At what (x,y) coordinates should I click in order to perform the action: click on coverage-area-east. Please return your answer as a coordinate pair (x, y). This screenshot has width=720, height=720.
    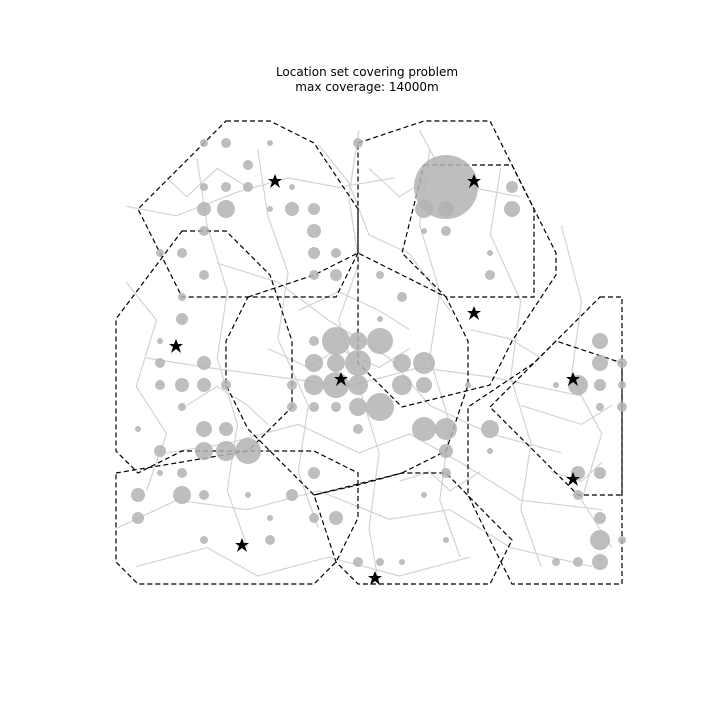
    Looking at the image, I should click on (556, 418).